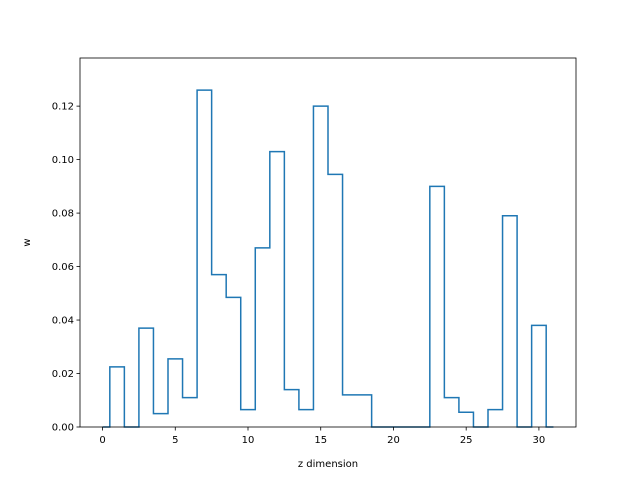  I want to click on x-ticks: 0 5 10 15 20 25 30, so click(322, 436).